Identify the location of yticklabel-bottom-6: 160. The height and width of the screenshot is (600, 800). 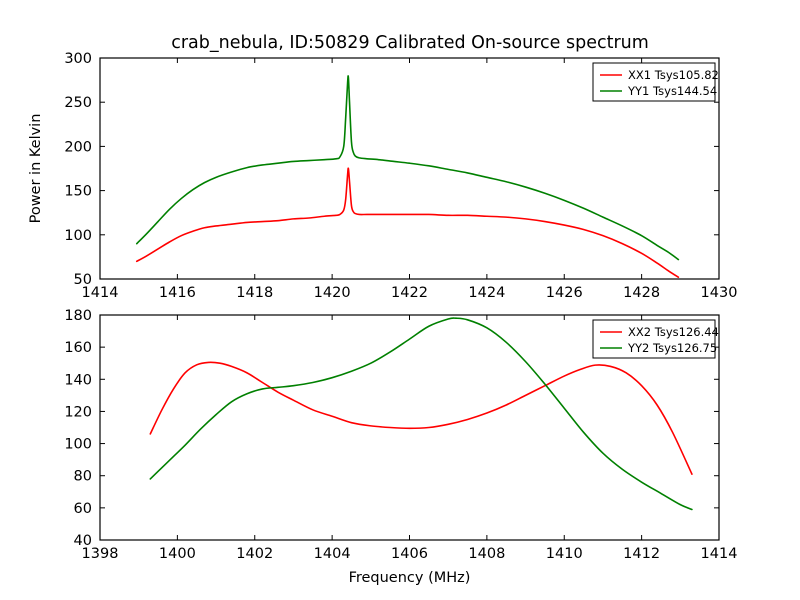
(78, 348).